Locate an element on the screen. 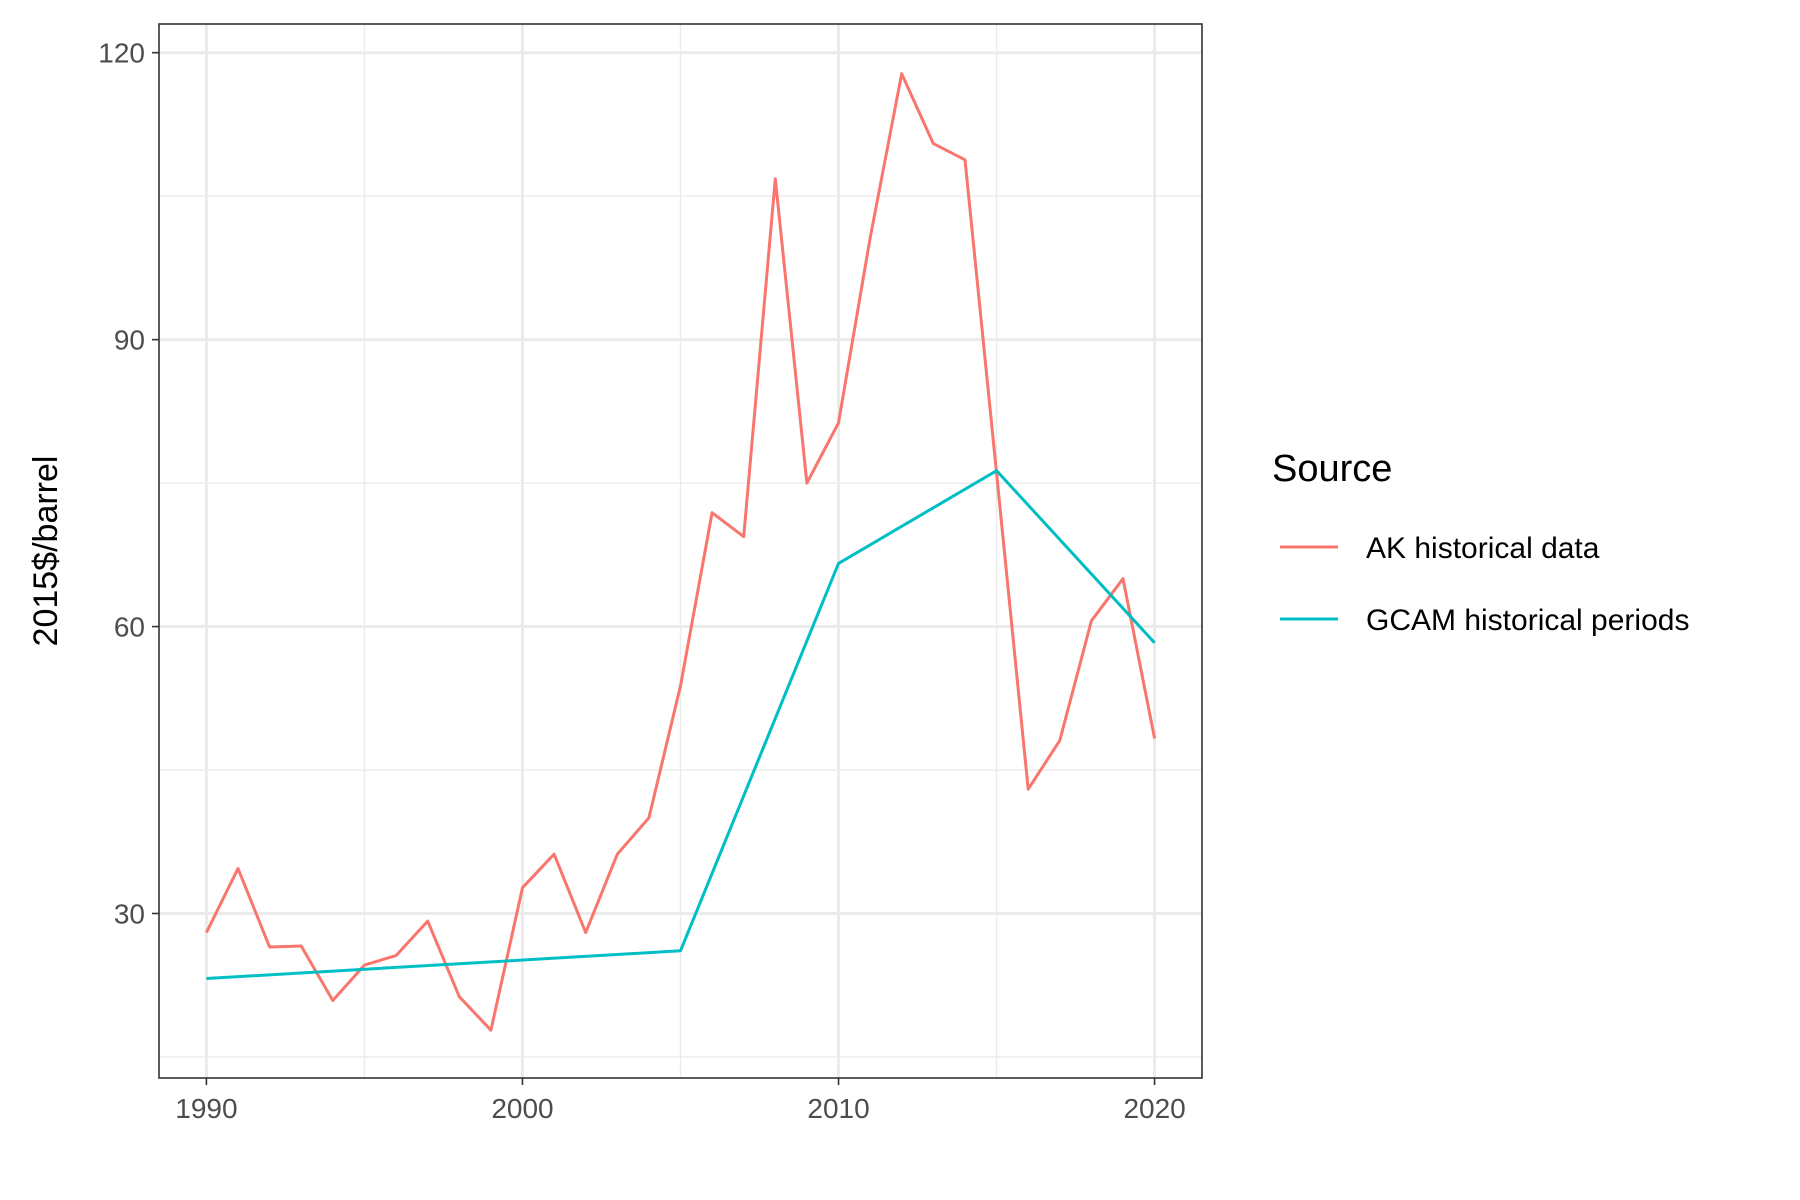 The image size is (1800, 1200). y-tick-label: 60 is located at coordinates (129, 627).